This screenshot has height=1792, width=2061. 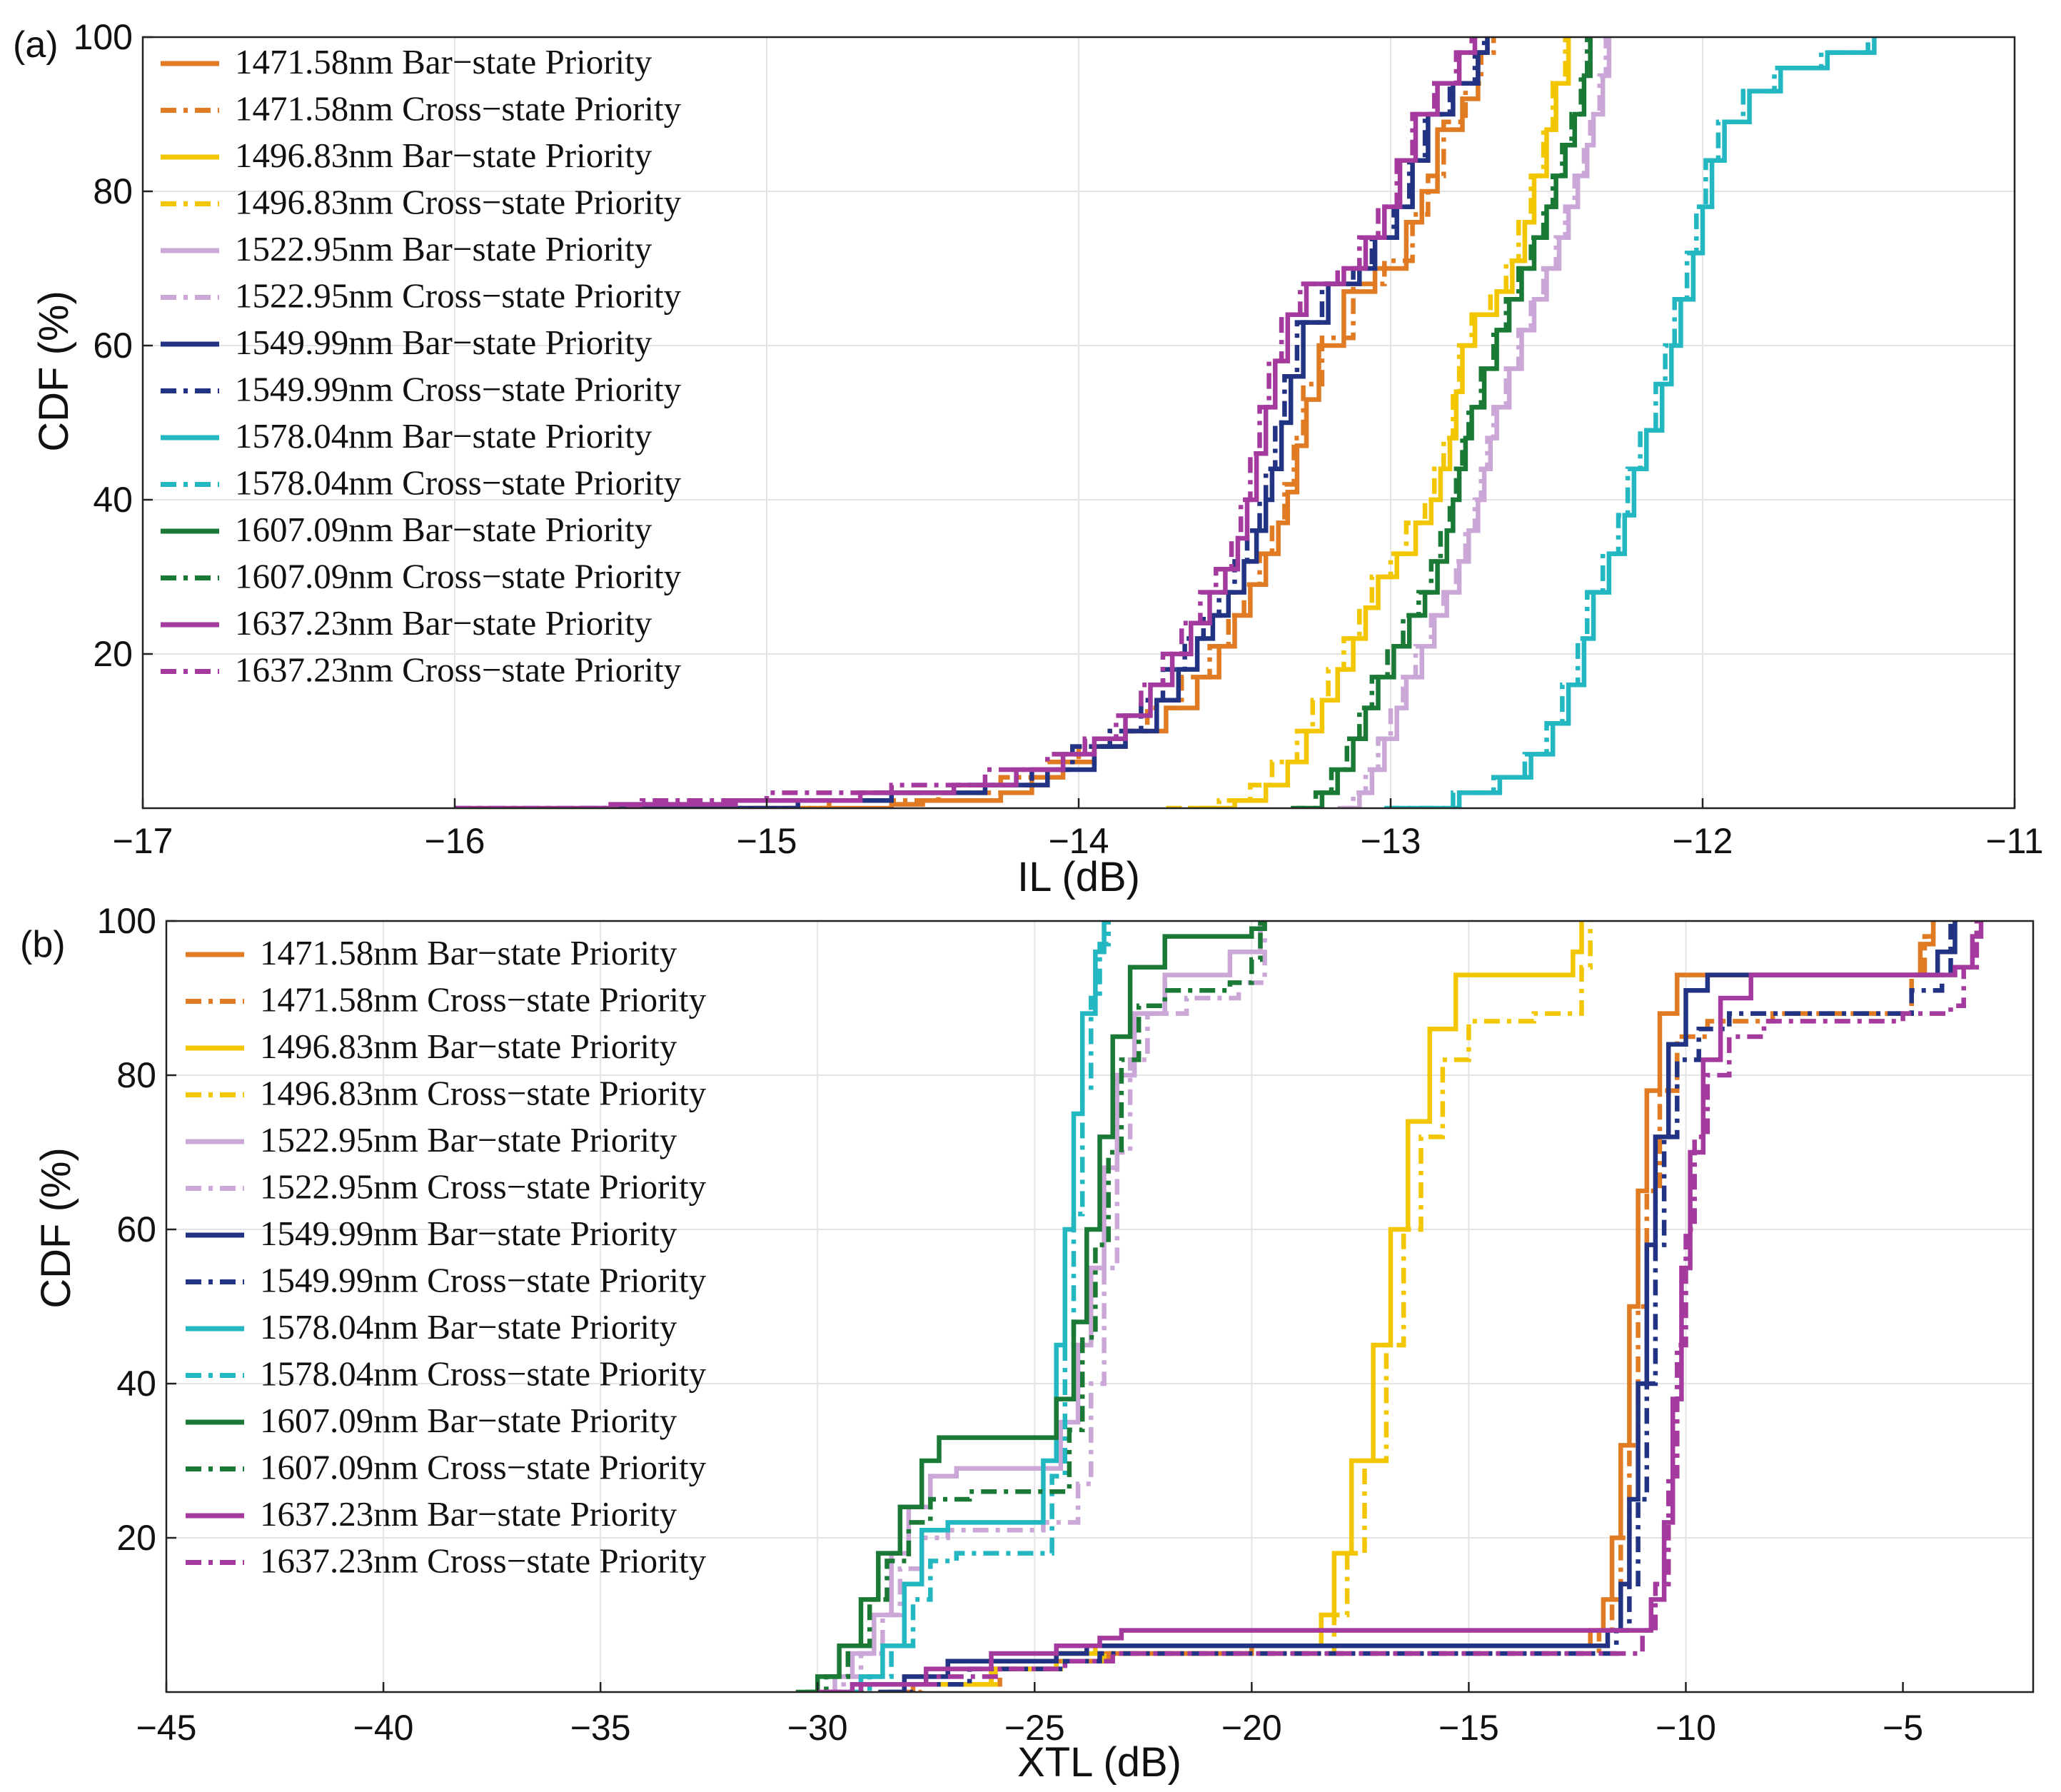 What do you see at coordinates (817, 1728) in the screenshot?
I see `x-tick-label: −30` at bounding box center [817, 1728].